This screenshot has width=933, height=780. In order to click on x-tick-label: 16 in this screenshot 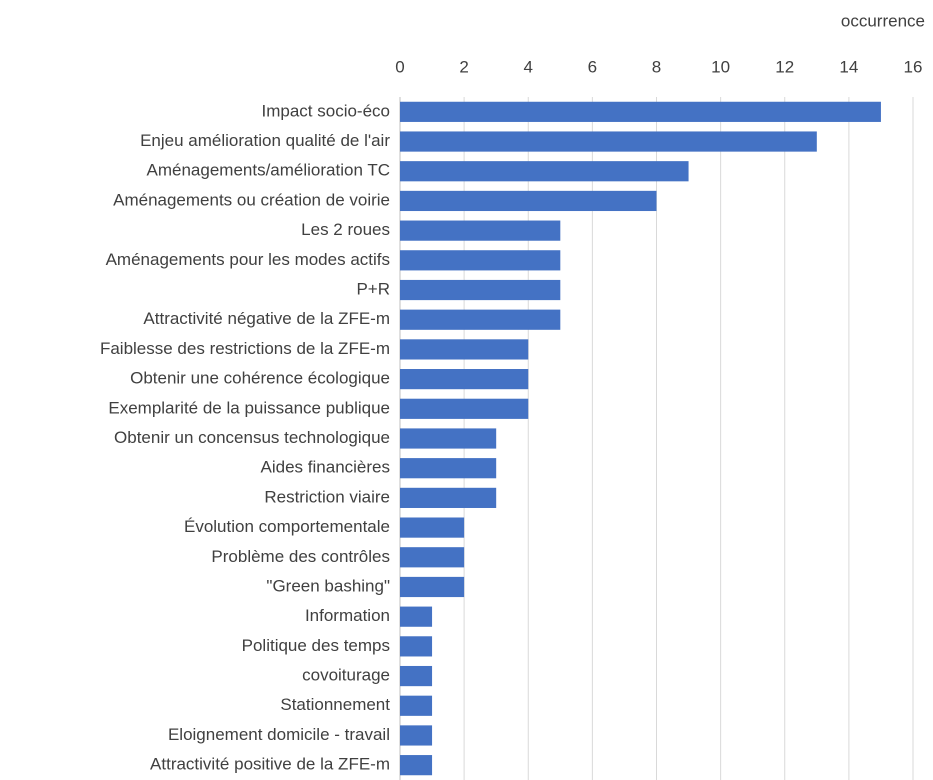, I will do `click(913, 66)`.